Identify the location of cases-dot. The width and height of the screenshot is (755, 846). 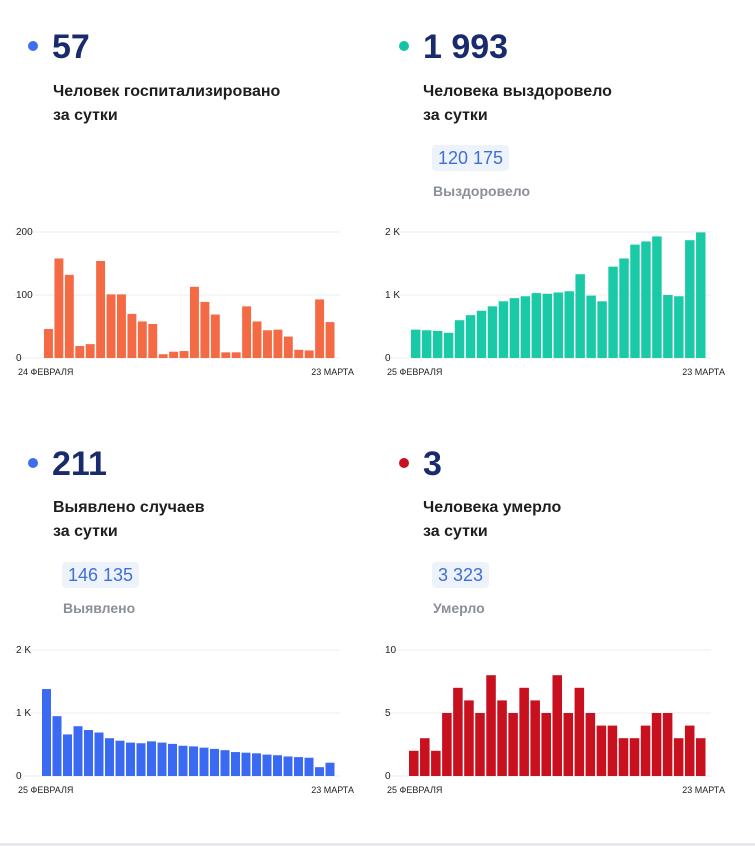
(33, 463).